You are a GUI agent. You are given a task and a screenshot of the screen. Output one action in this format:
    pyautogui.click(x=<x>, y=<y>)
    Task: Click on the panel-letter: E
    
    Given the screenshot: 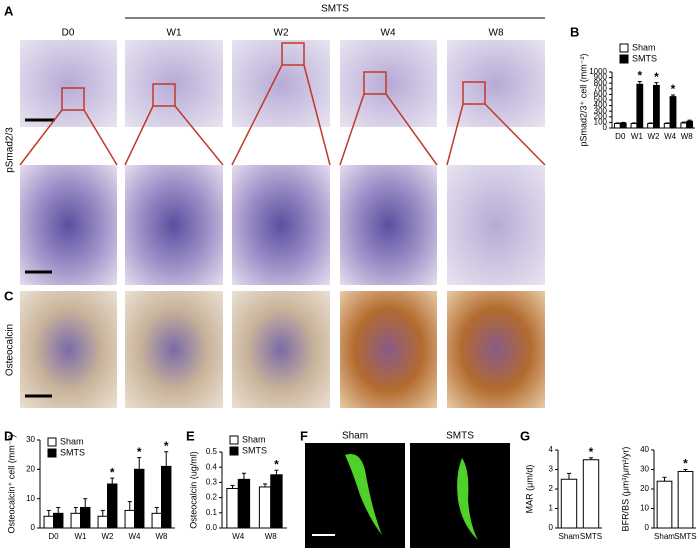 What is the action you would take?
    pyautogui.click(x=190, y=435)
    